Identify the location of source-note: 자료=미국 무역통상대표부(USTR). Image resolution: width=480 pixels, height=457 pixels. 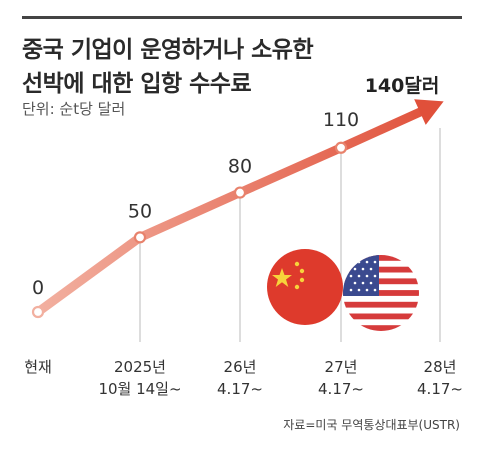
(371, 425).